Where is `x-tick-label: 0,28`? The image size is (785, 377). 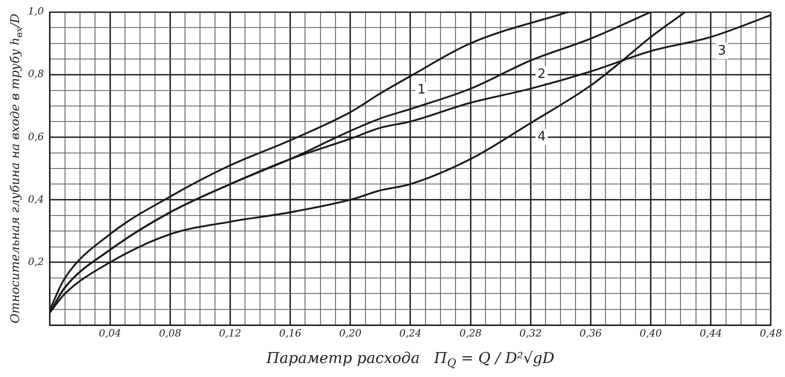 x-tick-label: 0,28 is located at coordinates (470, 334).